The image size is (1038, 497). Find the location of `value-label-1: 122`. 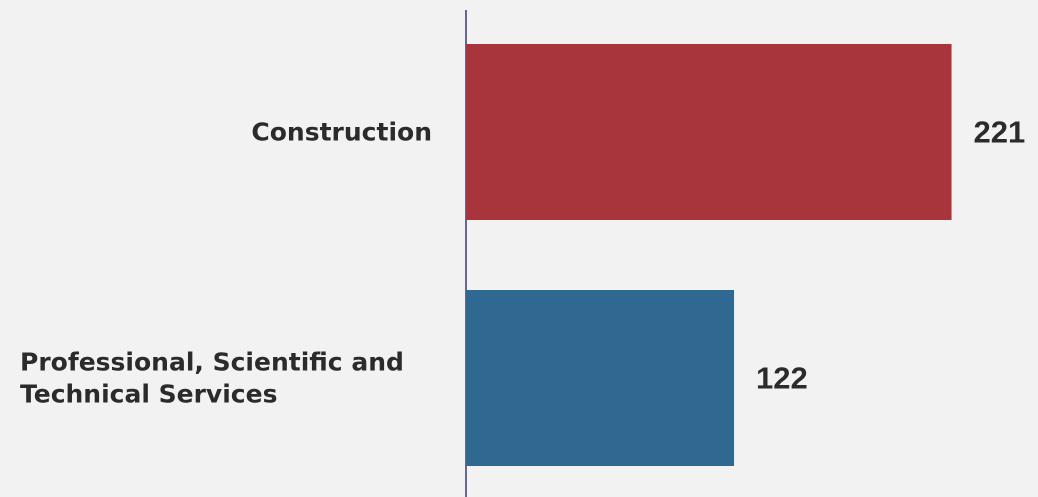

value-label-1: 122 is located at coordinates (782, 378).